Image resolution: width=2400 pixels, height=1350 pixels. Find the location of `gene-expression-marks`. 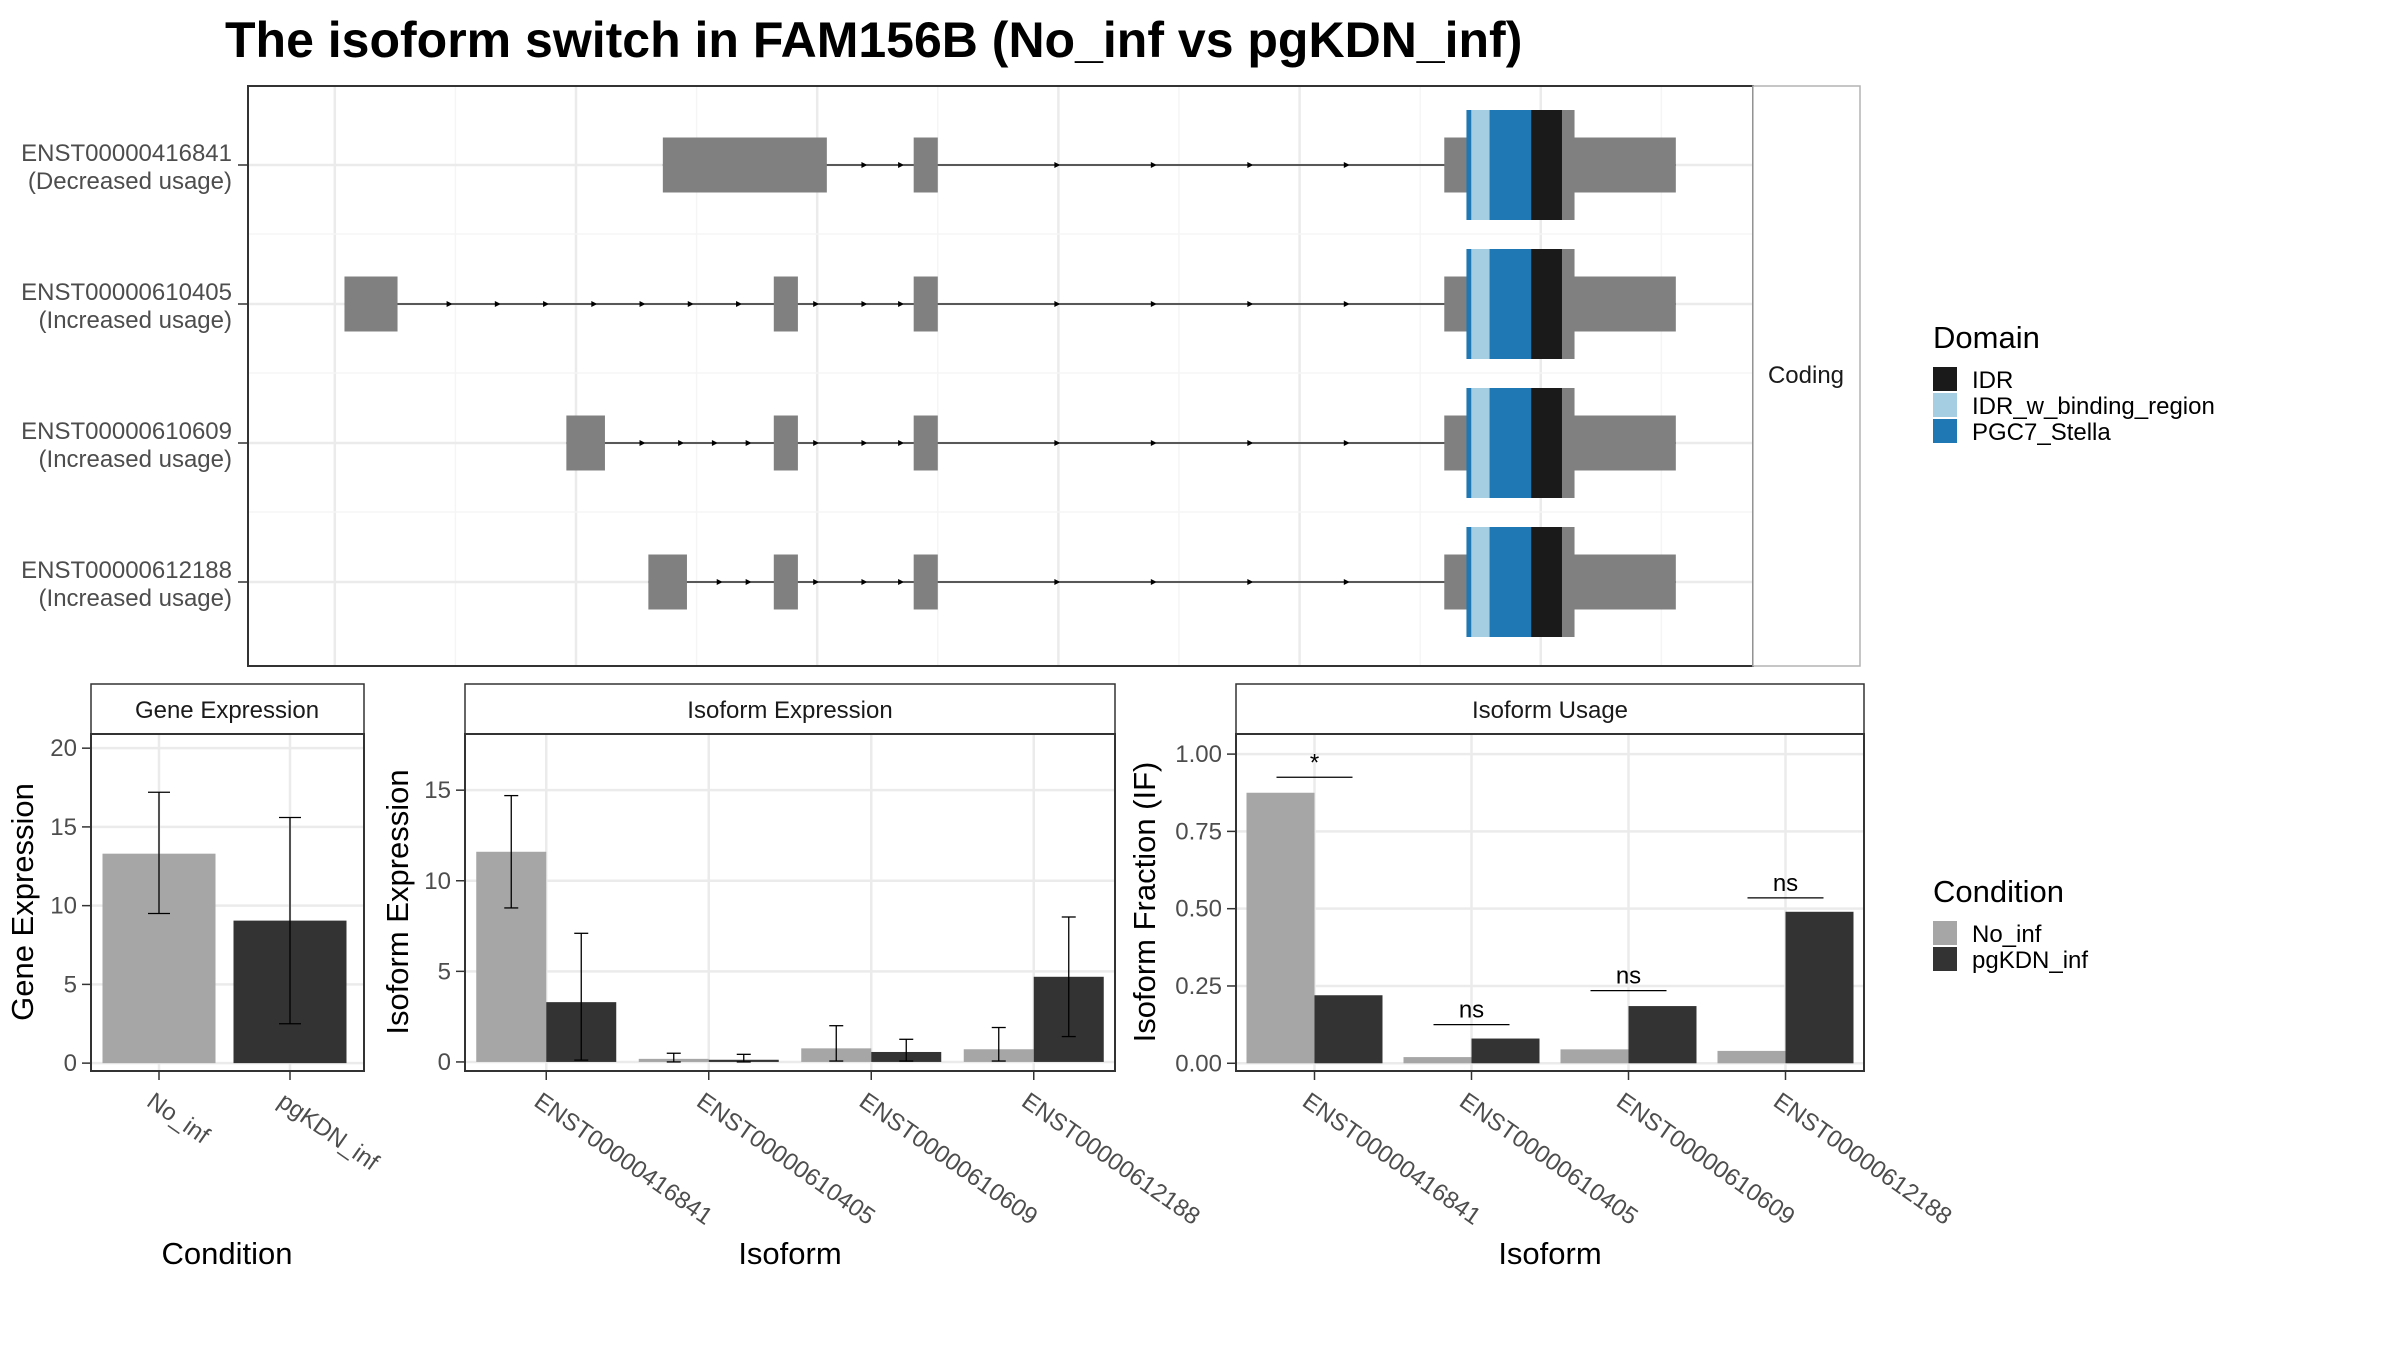

gene-expression-marks is located at coordinates (224, 927).